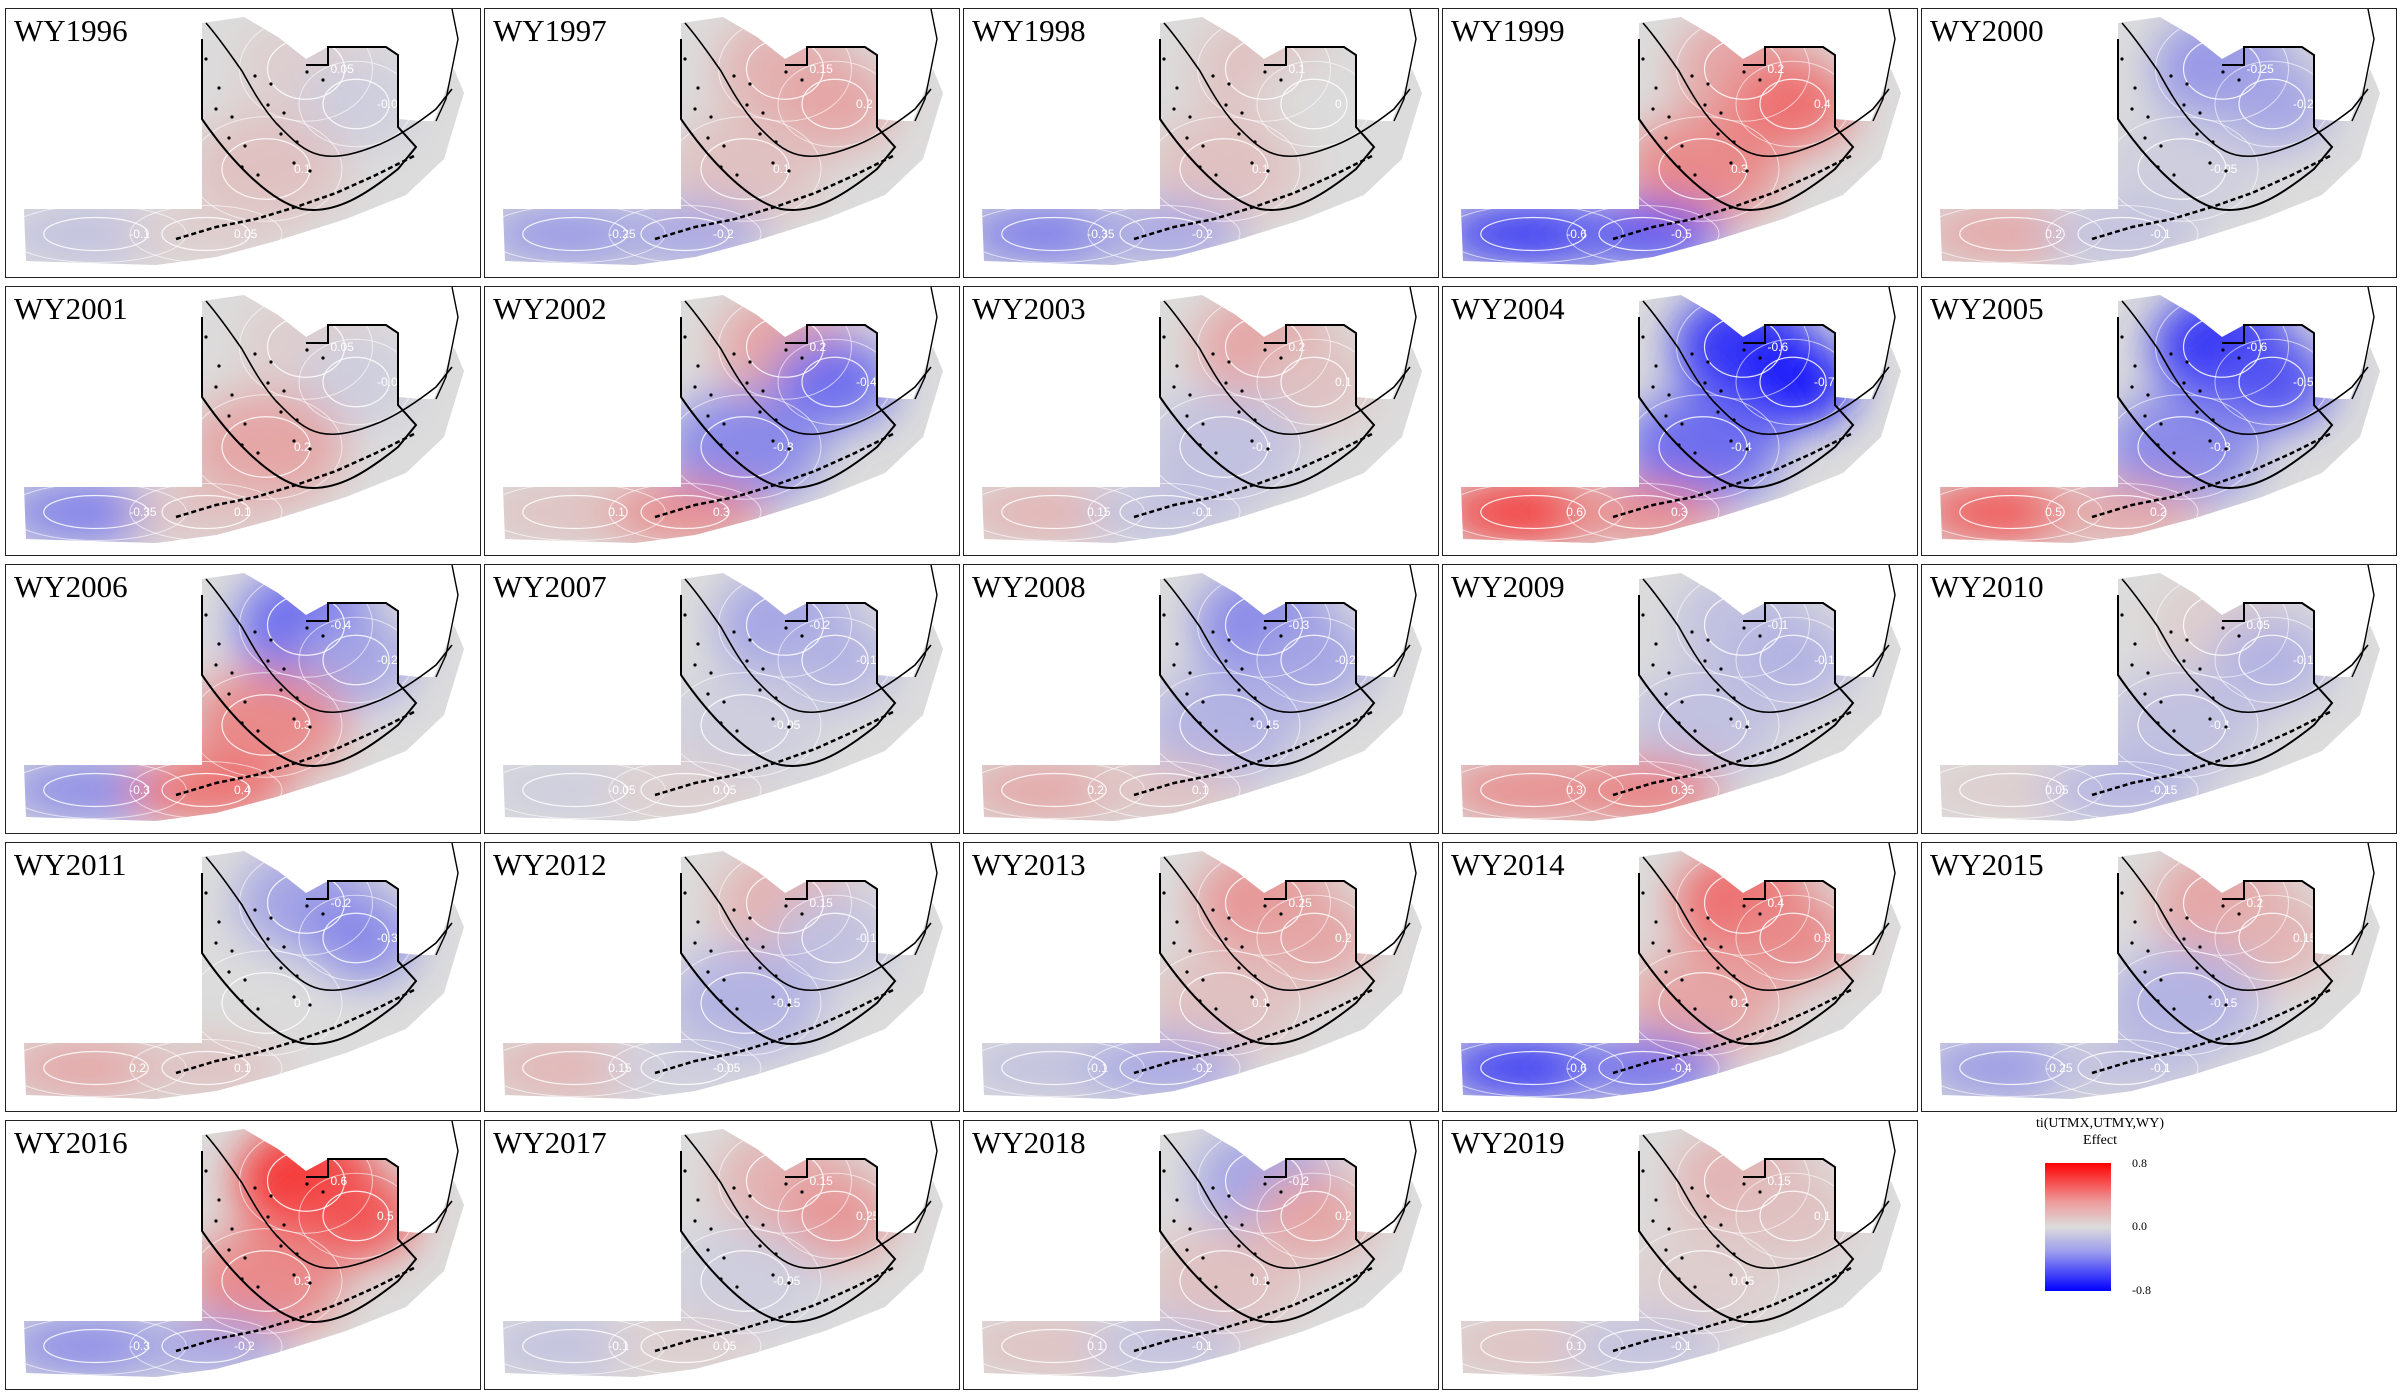 The image size is (2400, 1400). I want to click on contour-label: -0.05, so click(622, 790).